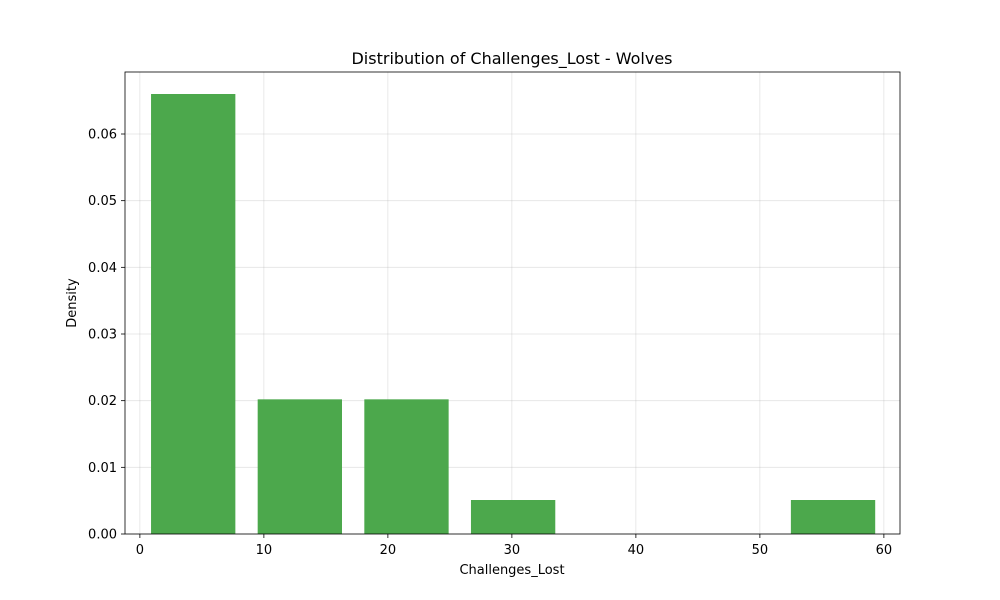 Image resolution: width=1000 pixels, height=600 pixels. I want to click on x-tick-label: 60, so click(884, 550).